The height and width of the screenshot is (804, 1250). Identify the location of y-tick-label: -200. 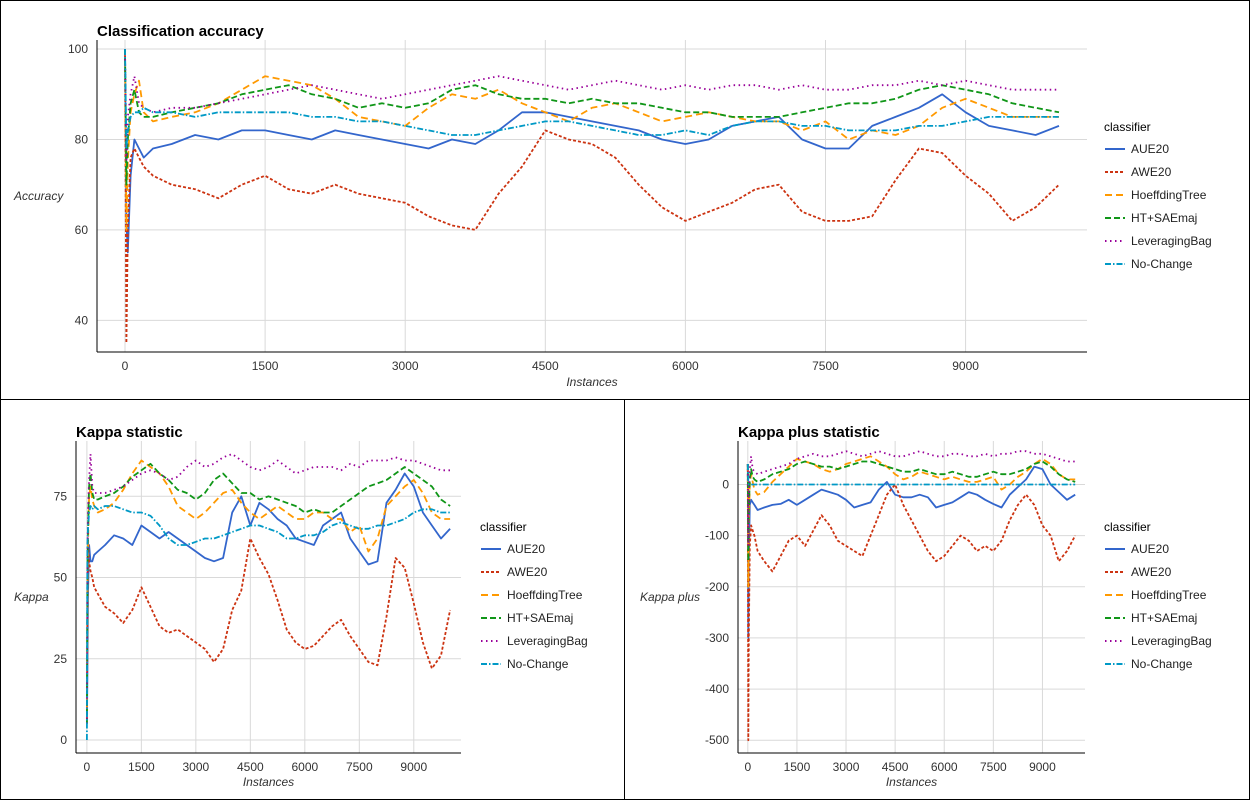
(717, 587).